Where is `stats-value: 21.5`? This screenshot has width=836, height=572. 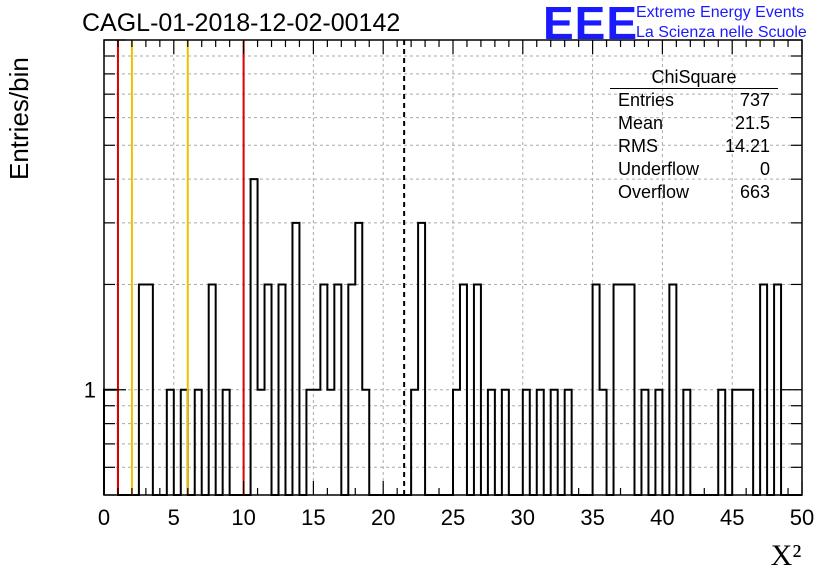 stats-value: 21.5 is located at coordinates (752, 123).